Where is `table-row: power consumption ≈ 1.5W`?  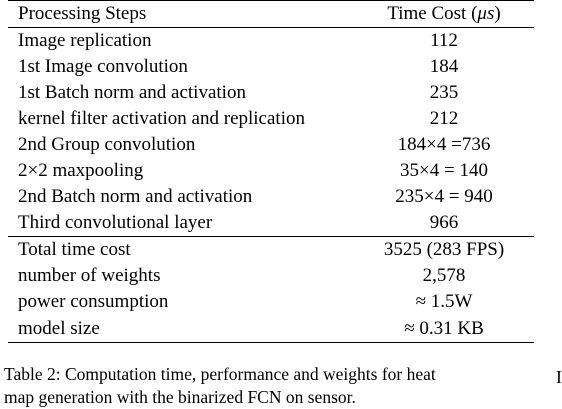
table-row: power consumption ≈ 1.5W is located at coordinates (271, 302).